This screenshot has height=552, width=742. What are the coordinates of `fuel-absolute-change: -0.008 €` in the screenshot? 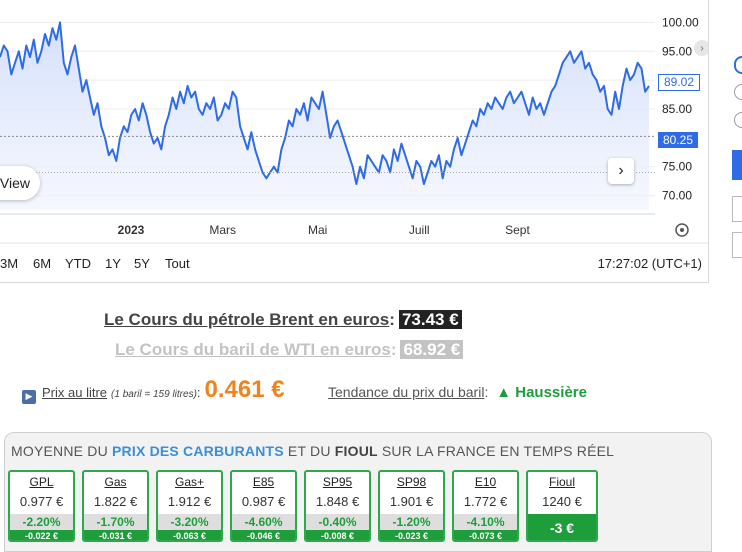 It's located at (337, 535).